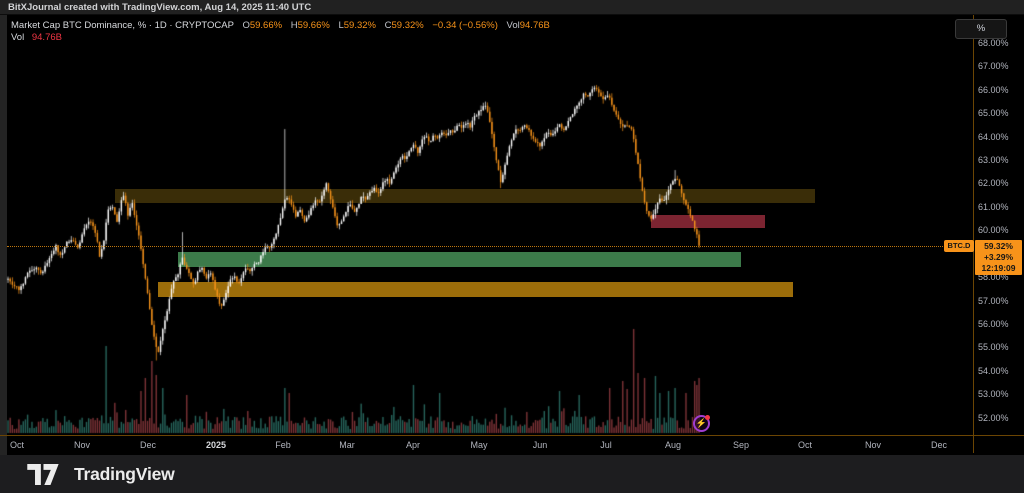  I want to click on price-tick-label: 60.00%, so click(993, 230).